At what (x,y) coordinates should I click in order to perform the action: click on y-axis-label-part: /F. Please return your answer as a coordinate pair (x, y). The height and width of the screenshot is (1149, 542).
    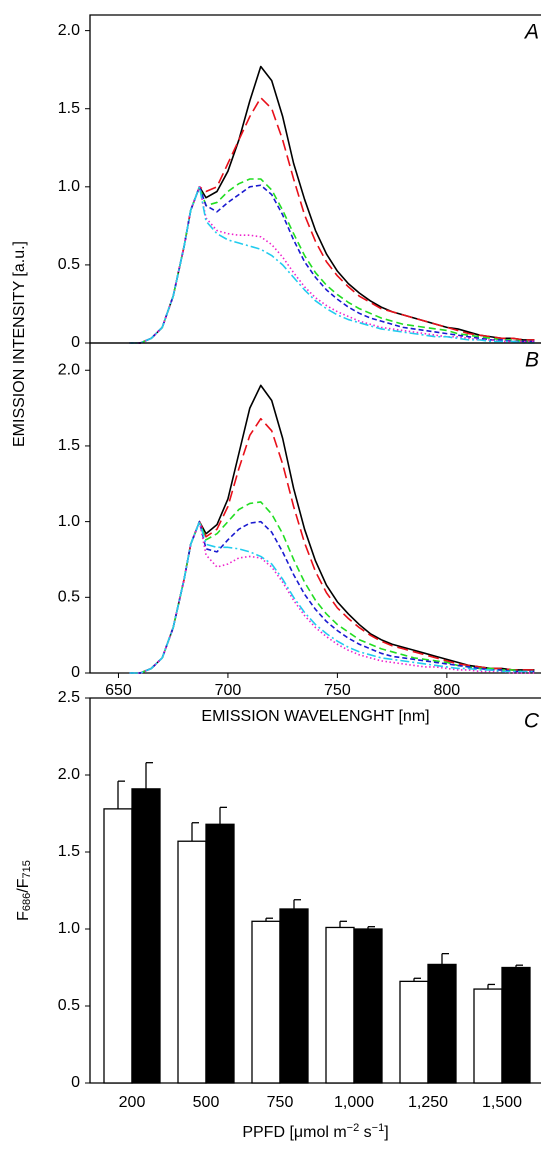
    Looking at the image, I should click on (23, 885).